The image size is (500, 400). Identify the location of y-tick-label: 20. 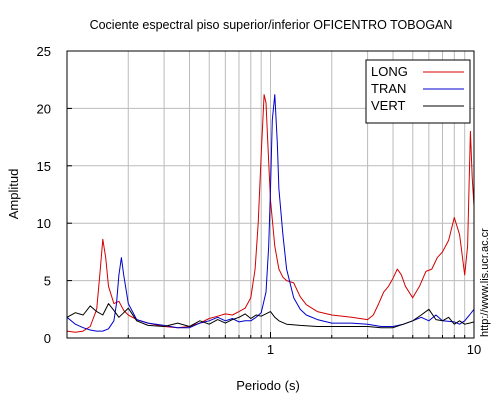
(44, 108).